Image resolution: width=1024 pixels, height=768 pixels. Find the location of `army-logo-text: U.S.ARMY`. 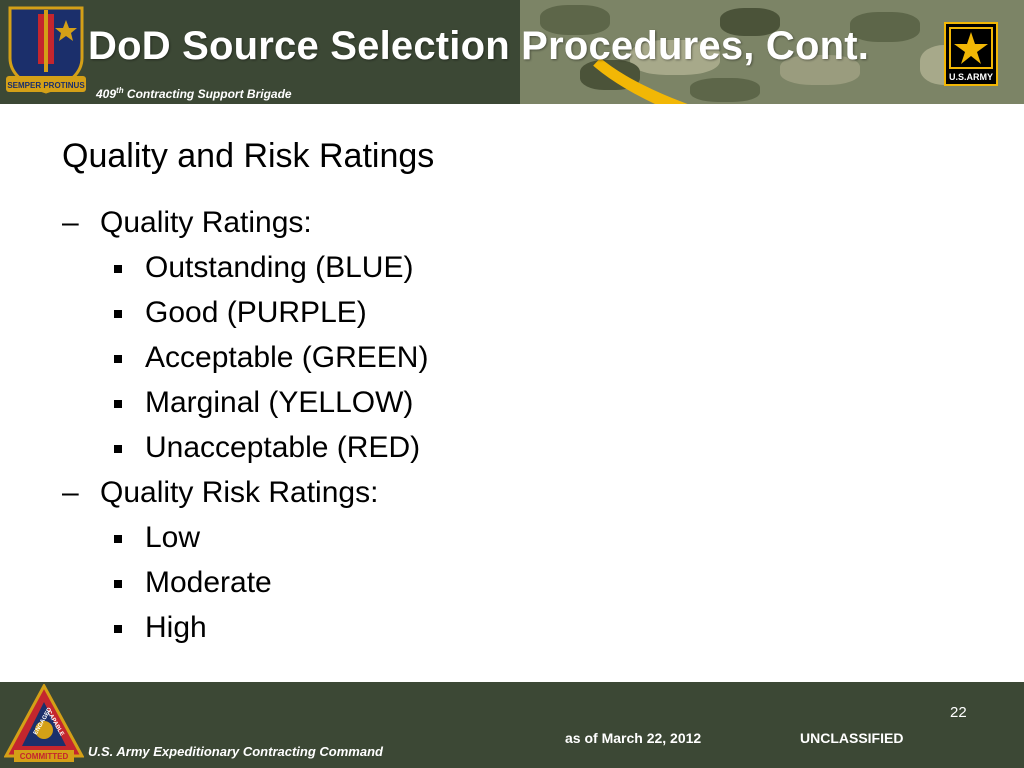

army-logo-text: U.S.ARMY is located at coordinates (971, 77).